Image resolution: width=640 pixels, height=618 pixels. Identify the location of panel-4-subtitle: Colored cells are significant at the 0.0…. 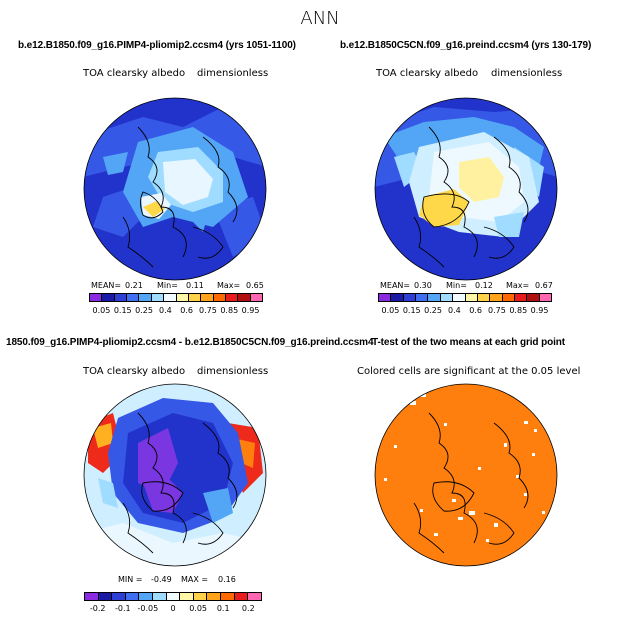
(469, 371).